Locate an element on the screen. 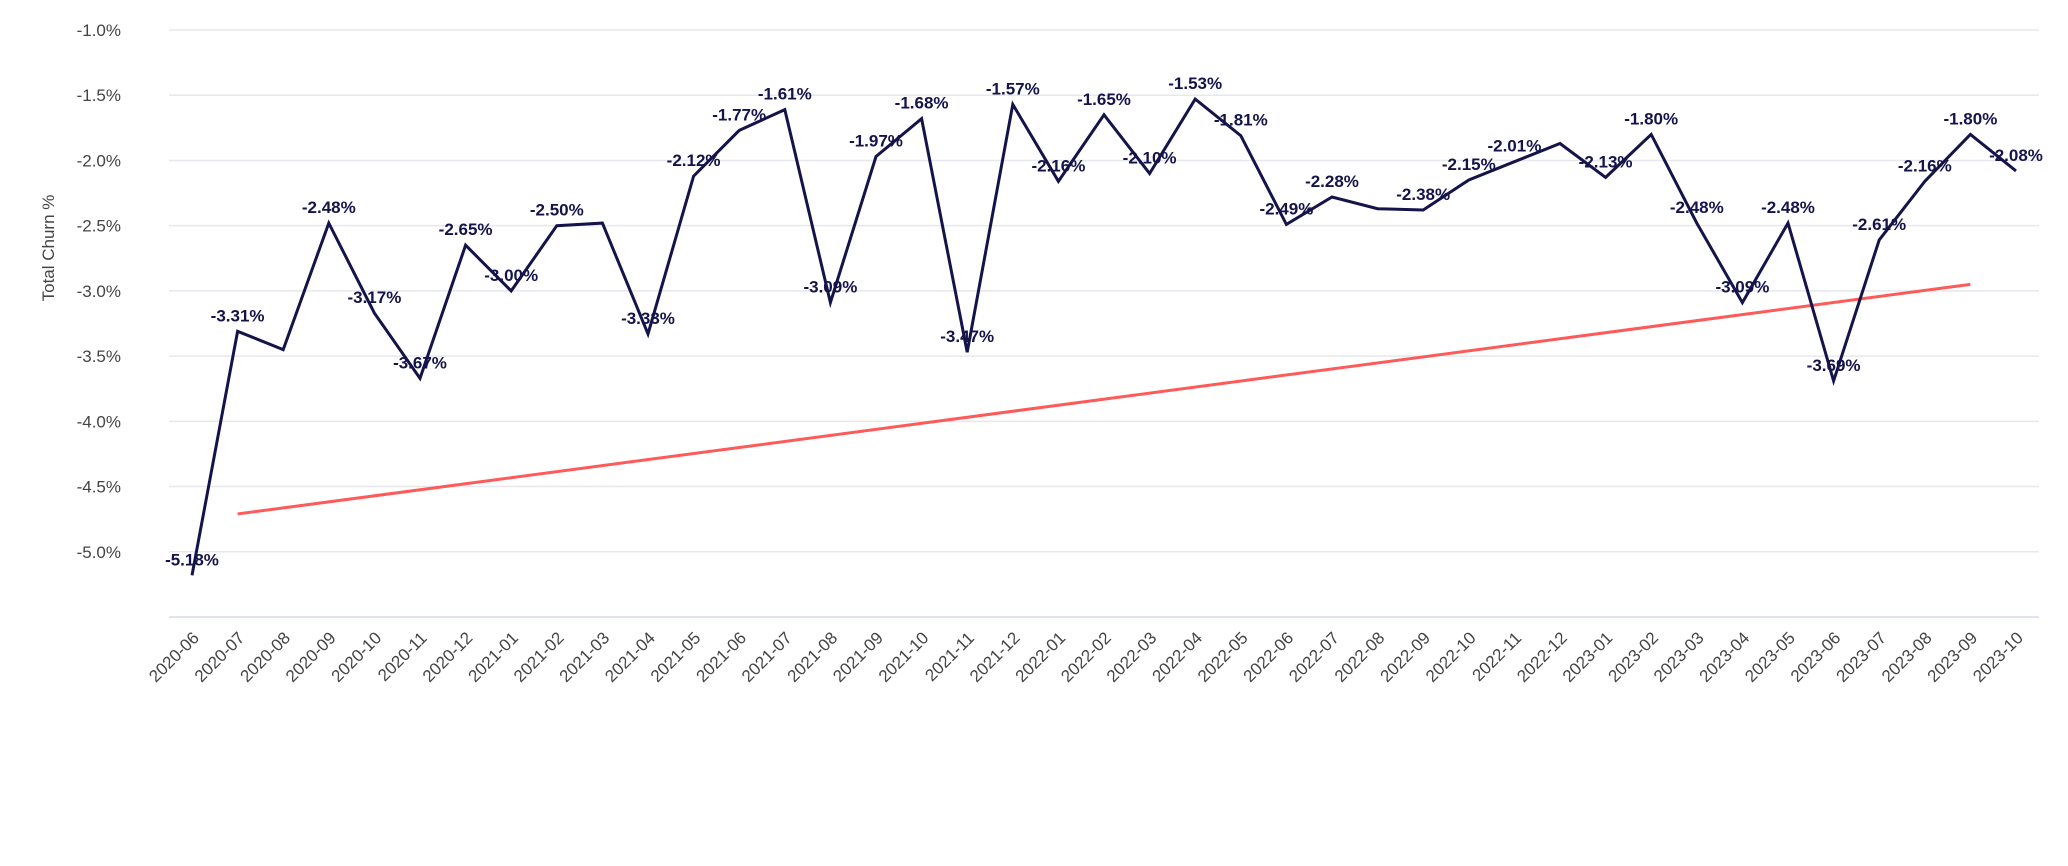 The width and height of the screenshot is (2068, 866). y-tick-label: -3.5% is located at coordinates (99, 356).